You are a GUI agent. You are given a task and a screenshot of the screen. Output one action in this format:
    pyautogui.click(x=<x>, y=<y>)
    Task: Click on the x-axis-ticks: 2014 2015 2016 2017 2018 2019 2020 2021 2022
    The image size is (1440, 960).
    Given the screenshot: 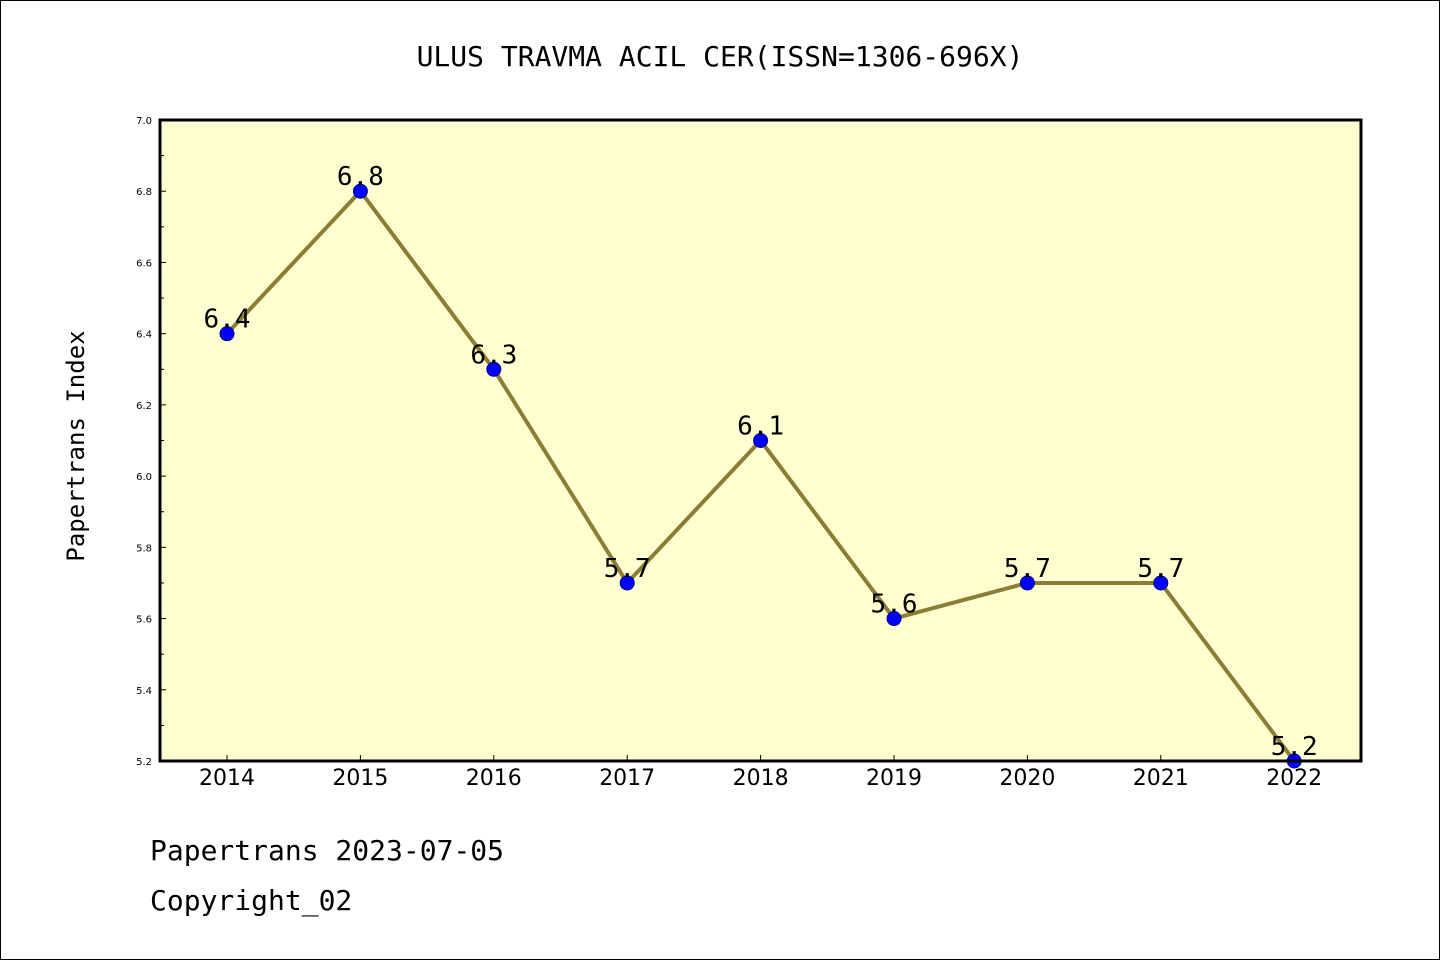 What is the action you would take?
    pyautogui.click(x=760, y=773)
    